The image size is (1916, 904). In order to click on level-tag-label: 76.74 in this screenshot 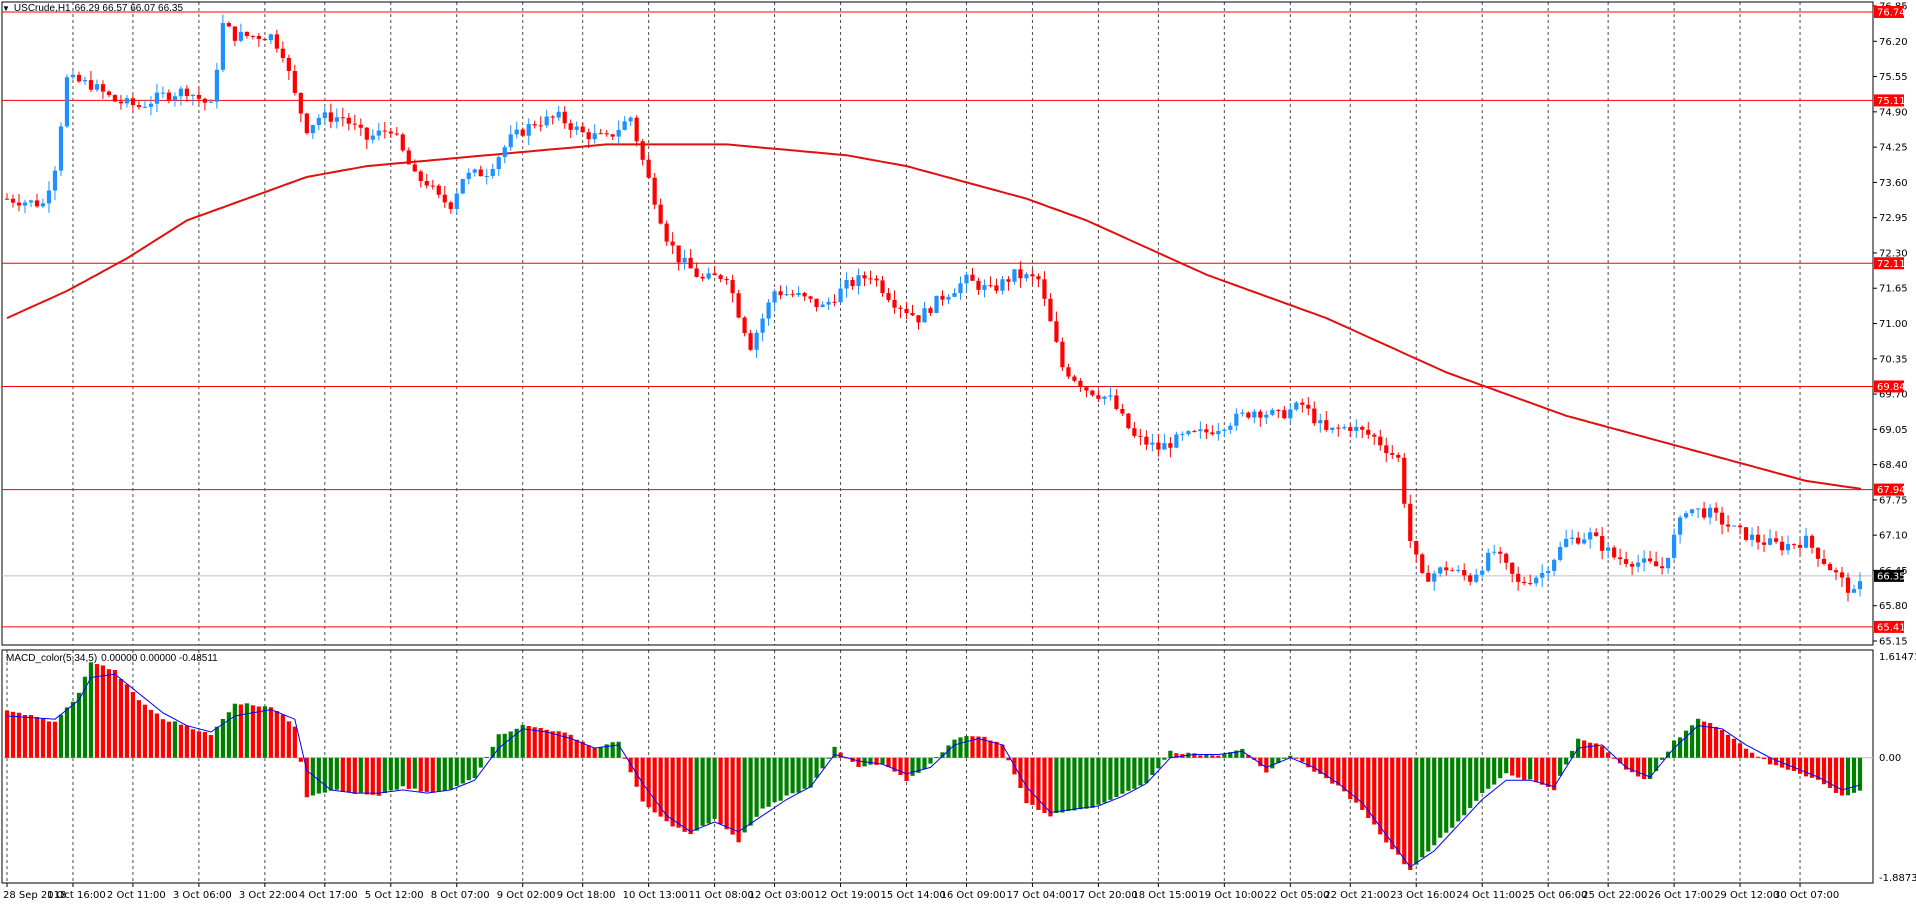, I will do `click(1891, 12)`.